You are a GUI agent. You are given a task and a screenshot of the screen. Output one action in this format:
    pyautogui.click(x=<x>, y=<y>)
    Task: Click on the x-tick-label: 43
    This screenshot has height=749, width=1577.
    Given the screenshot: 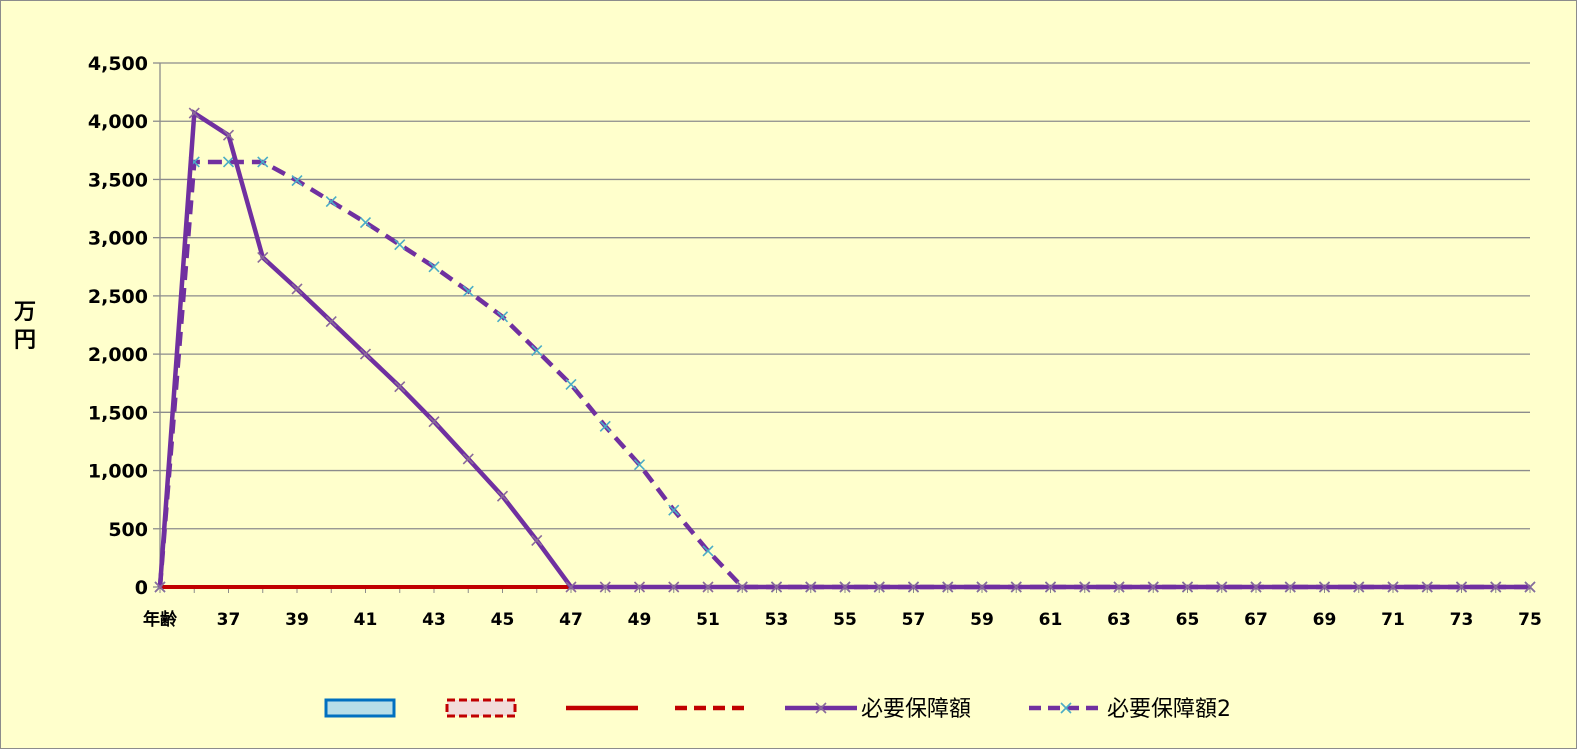 What is the action you would take?
    pyautogui.click(x=434, y=620)
    